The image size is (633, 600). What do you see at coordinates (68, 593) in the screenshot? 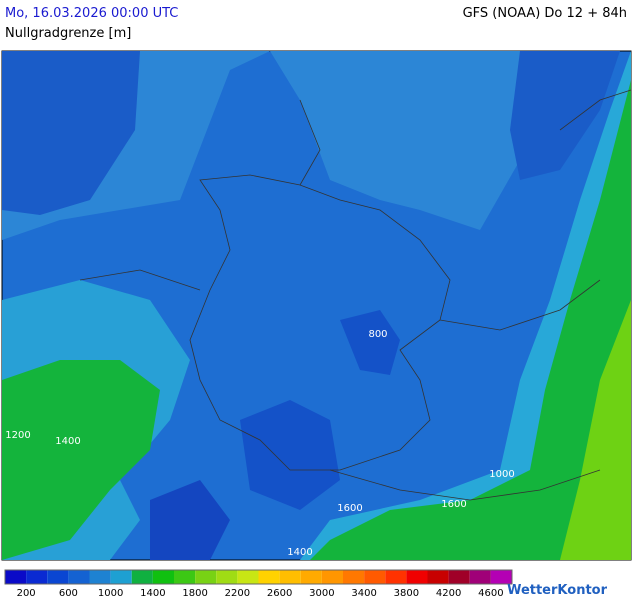
I see `legend-label: 600` at bounding box center [68, 593].